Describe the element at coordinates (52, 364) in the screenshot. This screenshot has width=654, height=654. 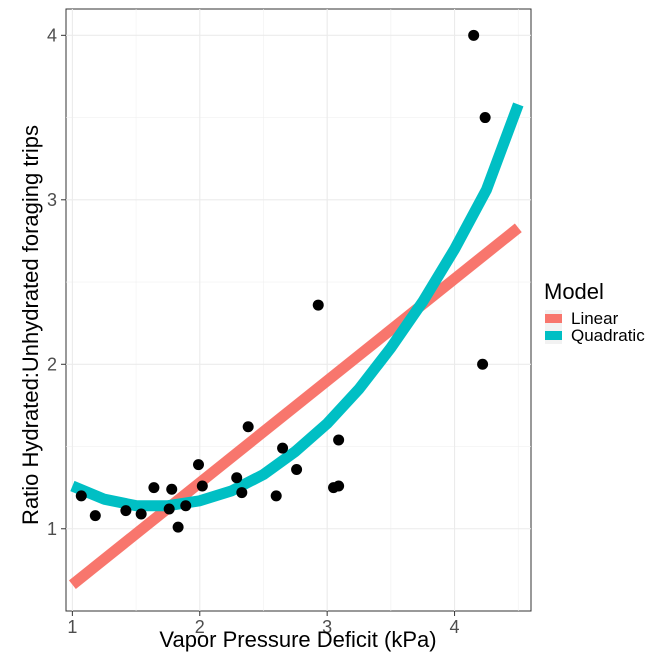
I see `y-tick-label: 2` at that location.